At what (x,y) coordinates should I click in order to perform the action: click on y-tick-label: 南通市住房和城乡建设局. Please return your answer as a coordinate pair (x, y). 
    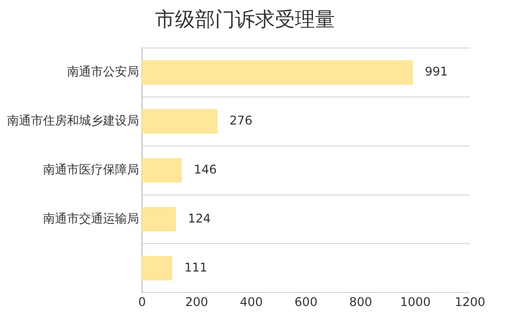
    Looking at the image, I should click on (73, 121).